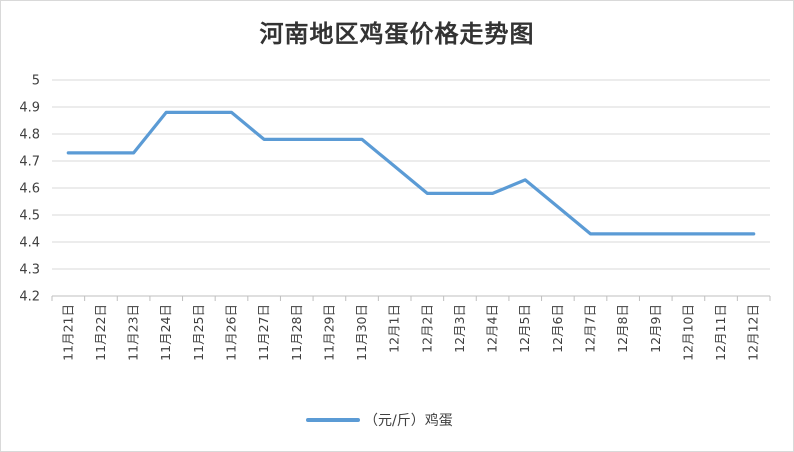 The image size is (794, 452). I want to click on x-tick-label: 12月9日, so click(655, 328).